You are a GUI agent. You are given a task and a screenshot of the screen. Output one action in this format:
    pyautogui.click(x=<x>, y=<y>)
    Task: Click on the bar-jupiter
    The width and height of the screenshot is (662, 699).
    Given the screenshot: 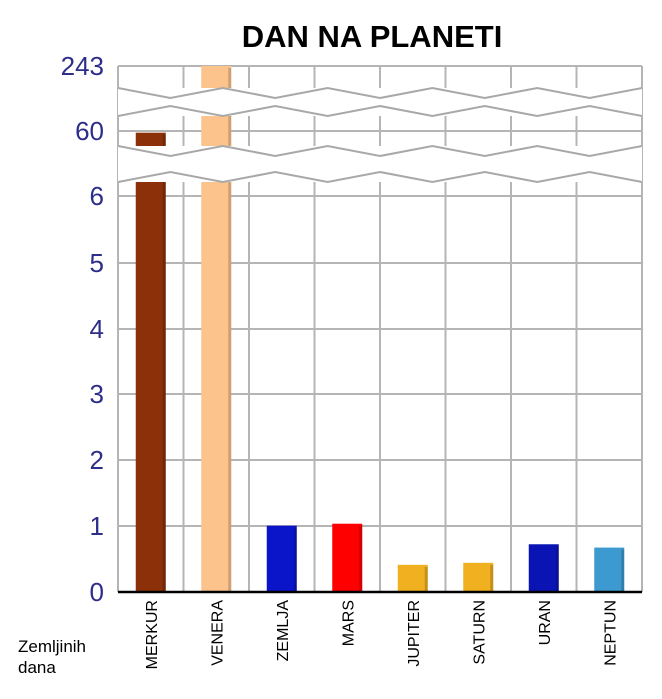 What is the action you would take?
    pyautogui.click(x=412, y=578)
    